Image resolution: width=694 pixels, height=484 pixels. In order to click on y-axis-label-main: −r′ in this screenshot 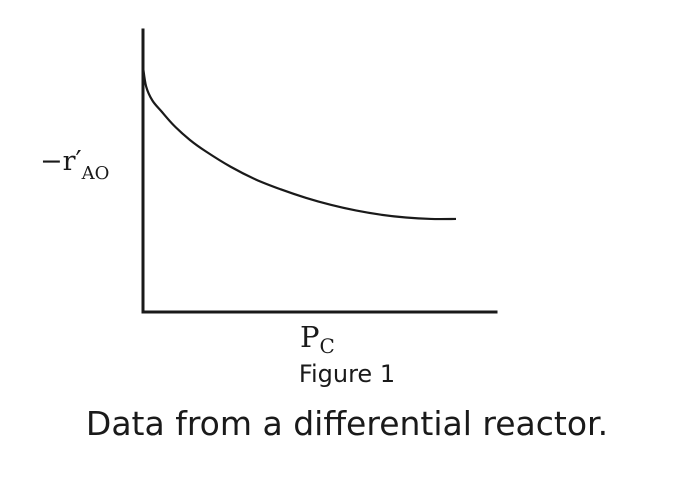, I will do `click(61, 161)`.